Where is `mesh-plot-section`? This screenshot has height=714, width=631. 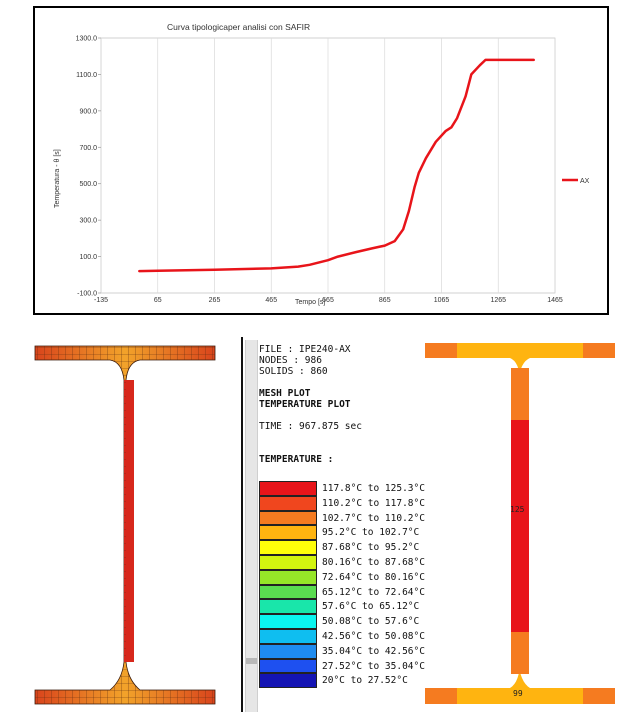
mesh-plot-section is located at coordinates (125, 525).